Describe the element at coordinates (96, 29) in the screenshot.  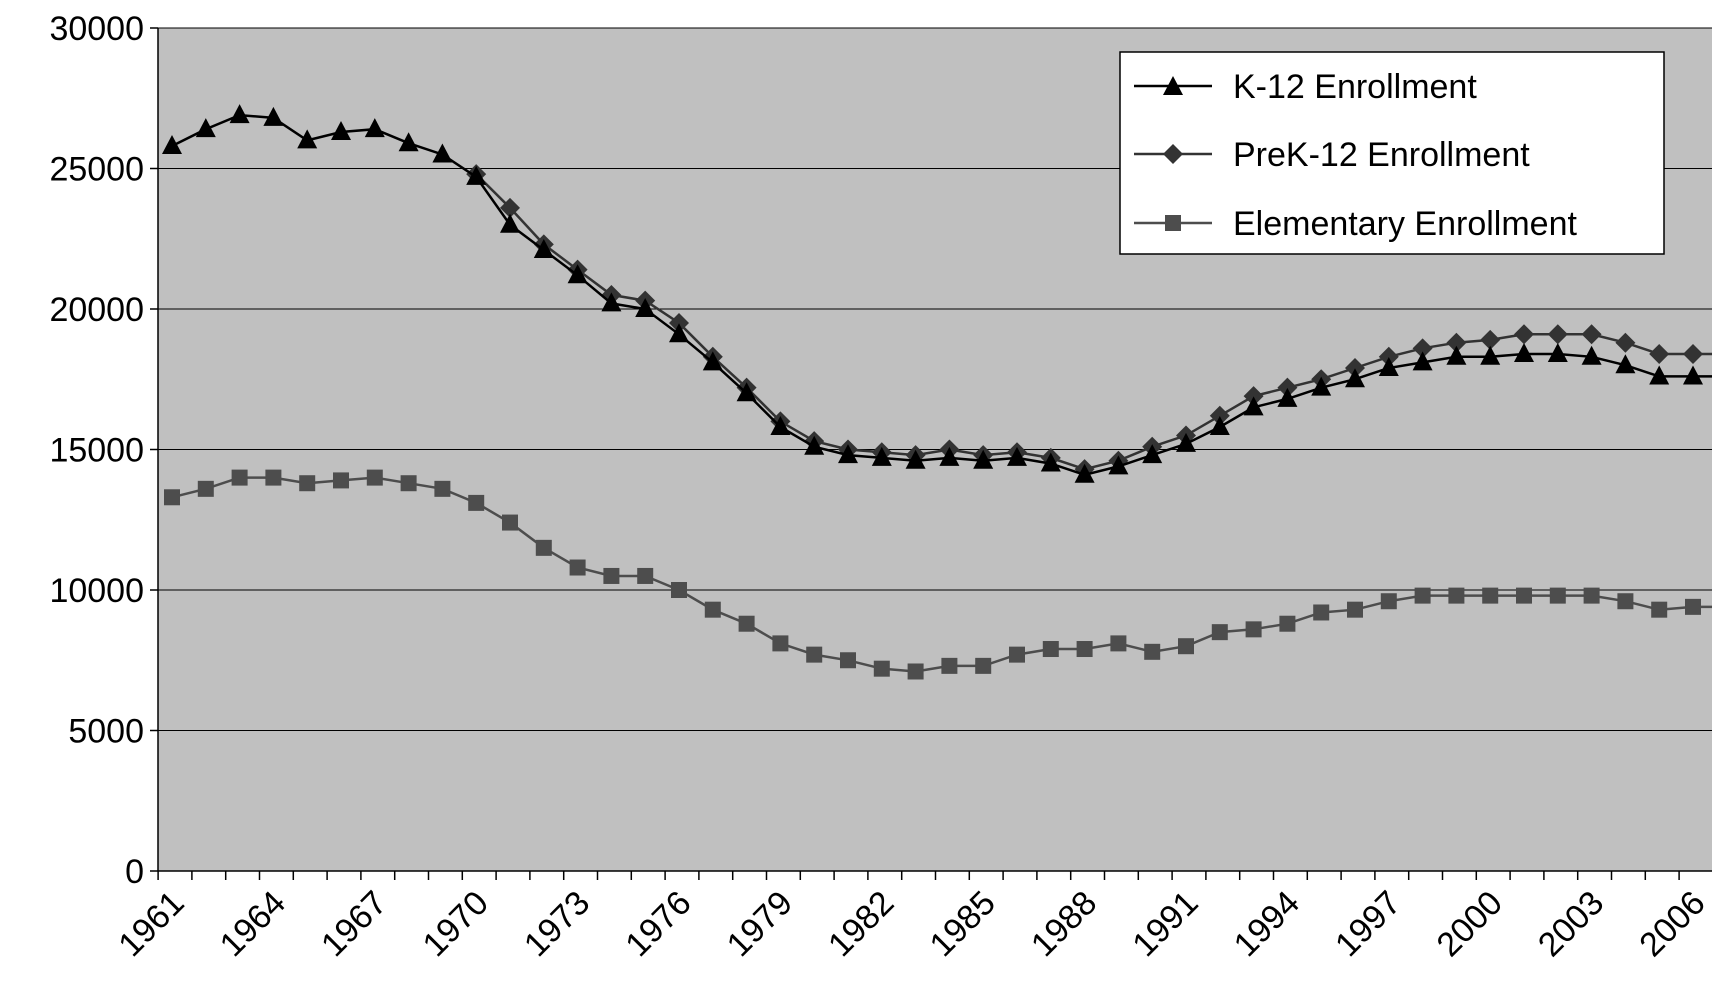
I see `y-tick-label: 30000` at that location.